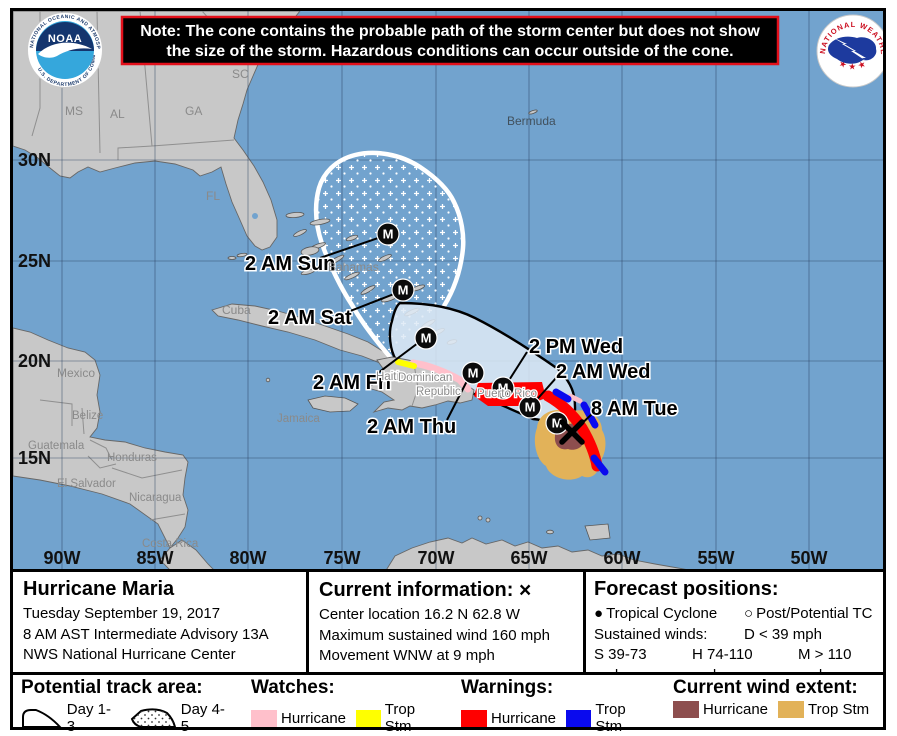 The width and height of the screenshot is (897, 736). Describe the element at coordinates (341, 558) in the screenshot. I see `svg-text: 75W` at that location.